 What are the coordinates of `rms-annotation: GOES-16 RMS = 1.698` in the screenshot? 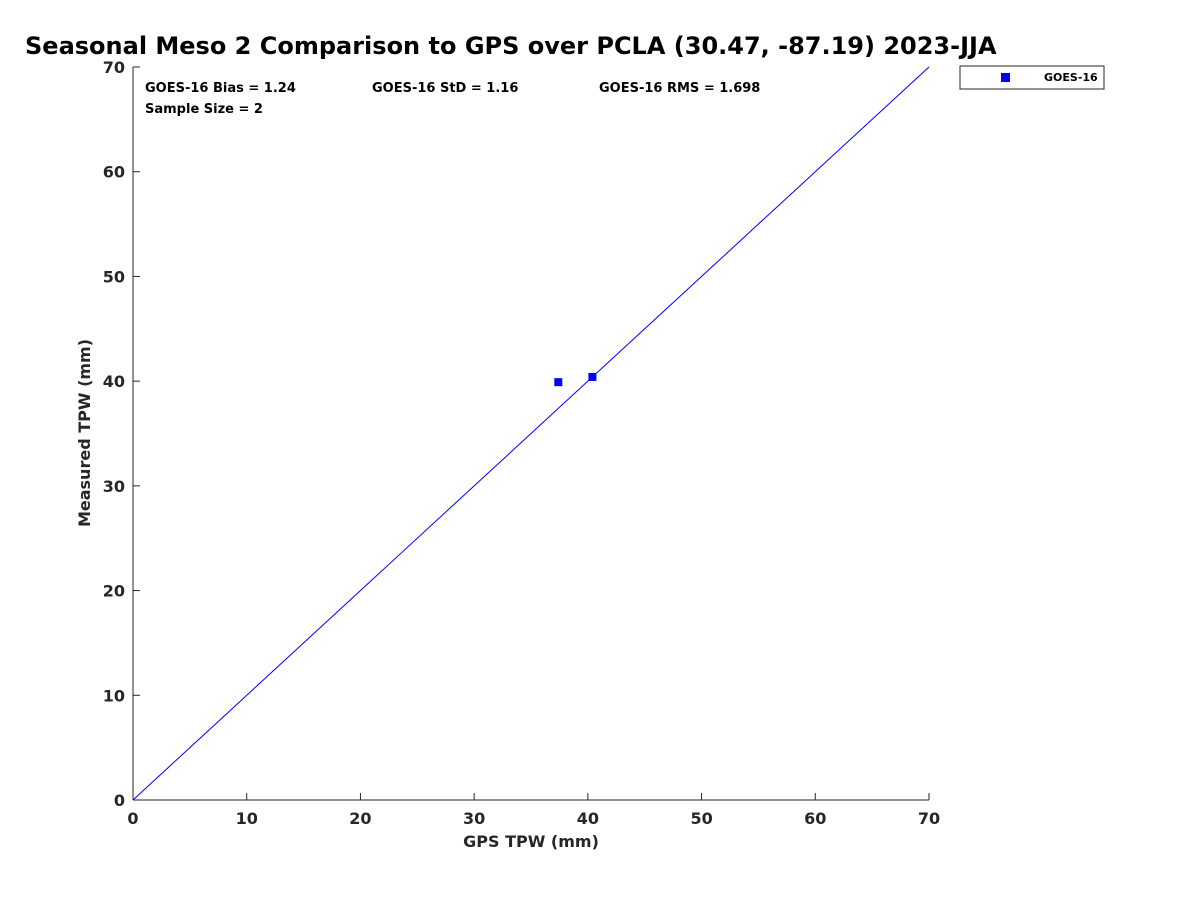 It's located at (679, 88).